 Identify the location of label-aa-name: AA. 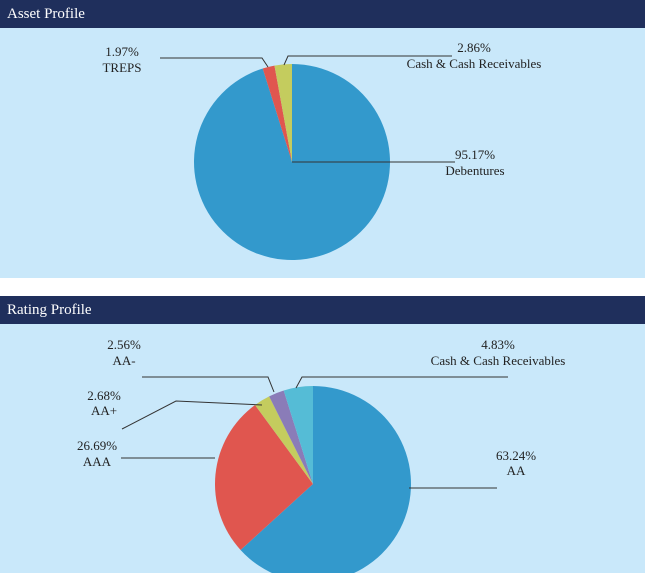
(516, 470).